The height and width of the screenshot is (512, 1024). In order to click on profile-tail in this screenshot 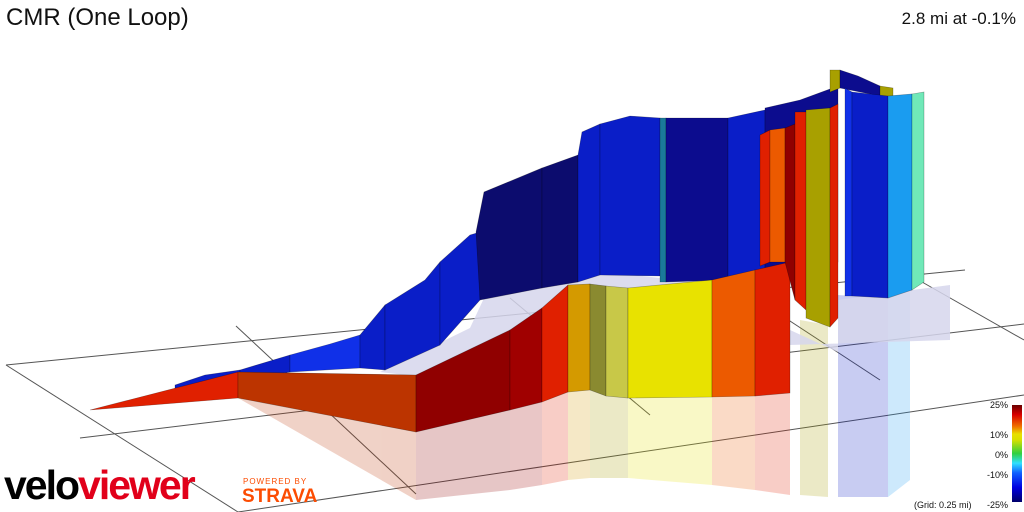, I will do `click(164, 391)`.